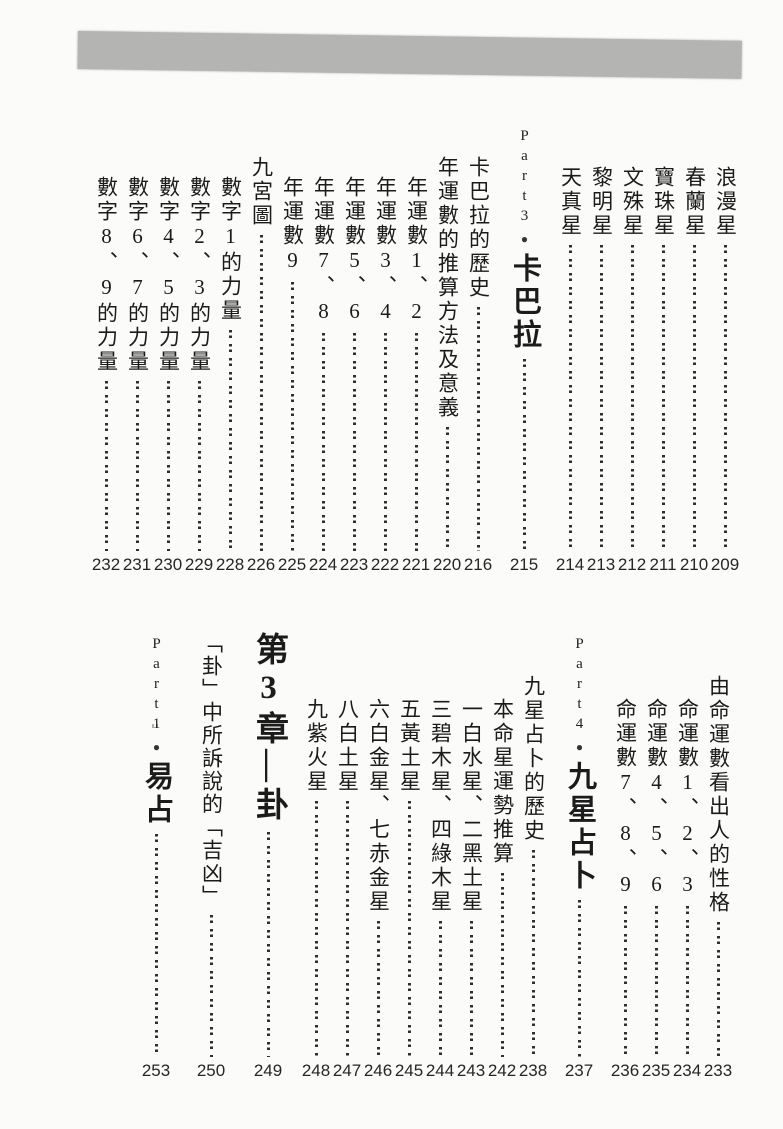 This screenshot has height=1129, width=783. I want to click on toc-entry-title: 三碧木星、四綠木星, so click(440, 806).